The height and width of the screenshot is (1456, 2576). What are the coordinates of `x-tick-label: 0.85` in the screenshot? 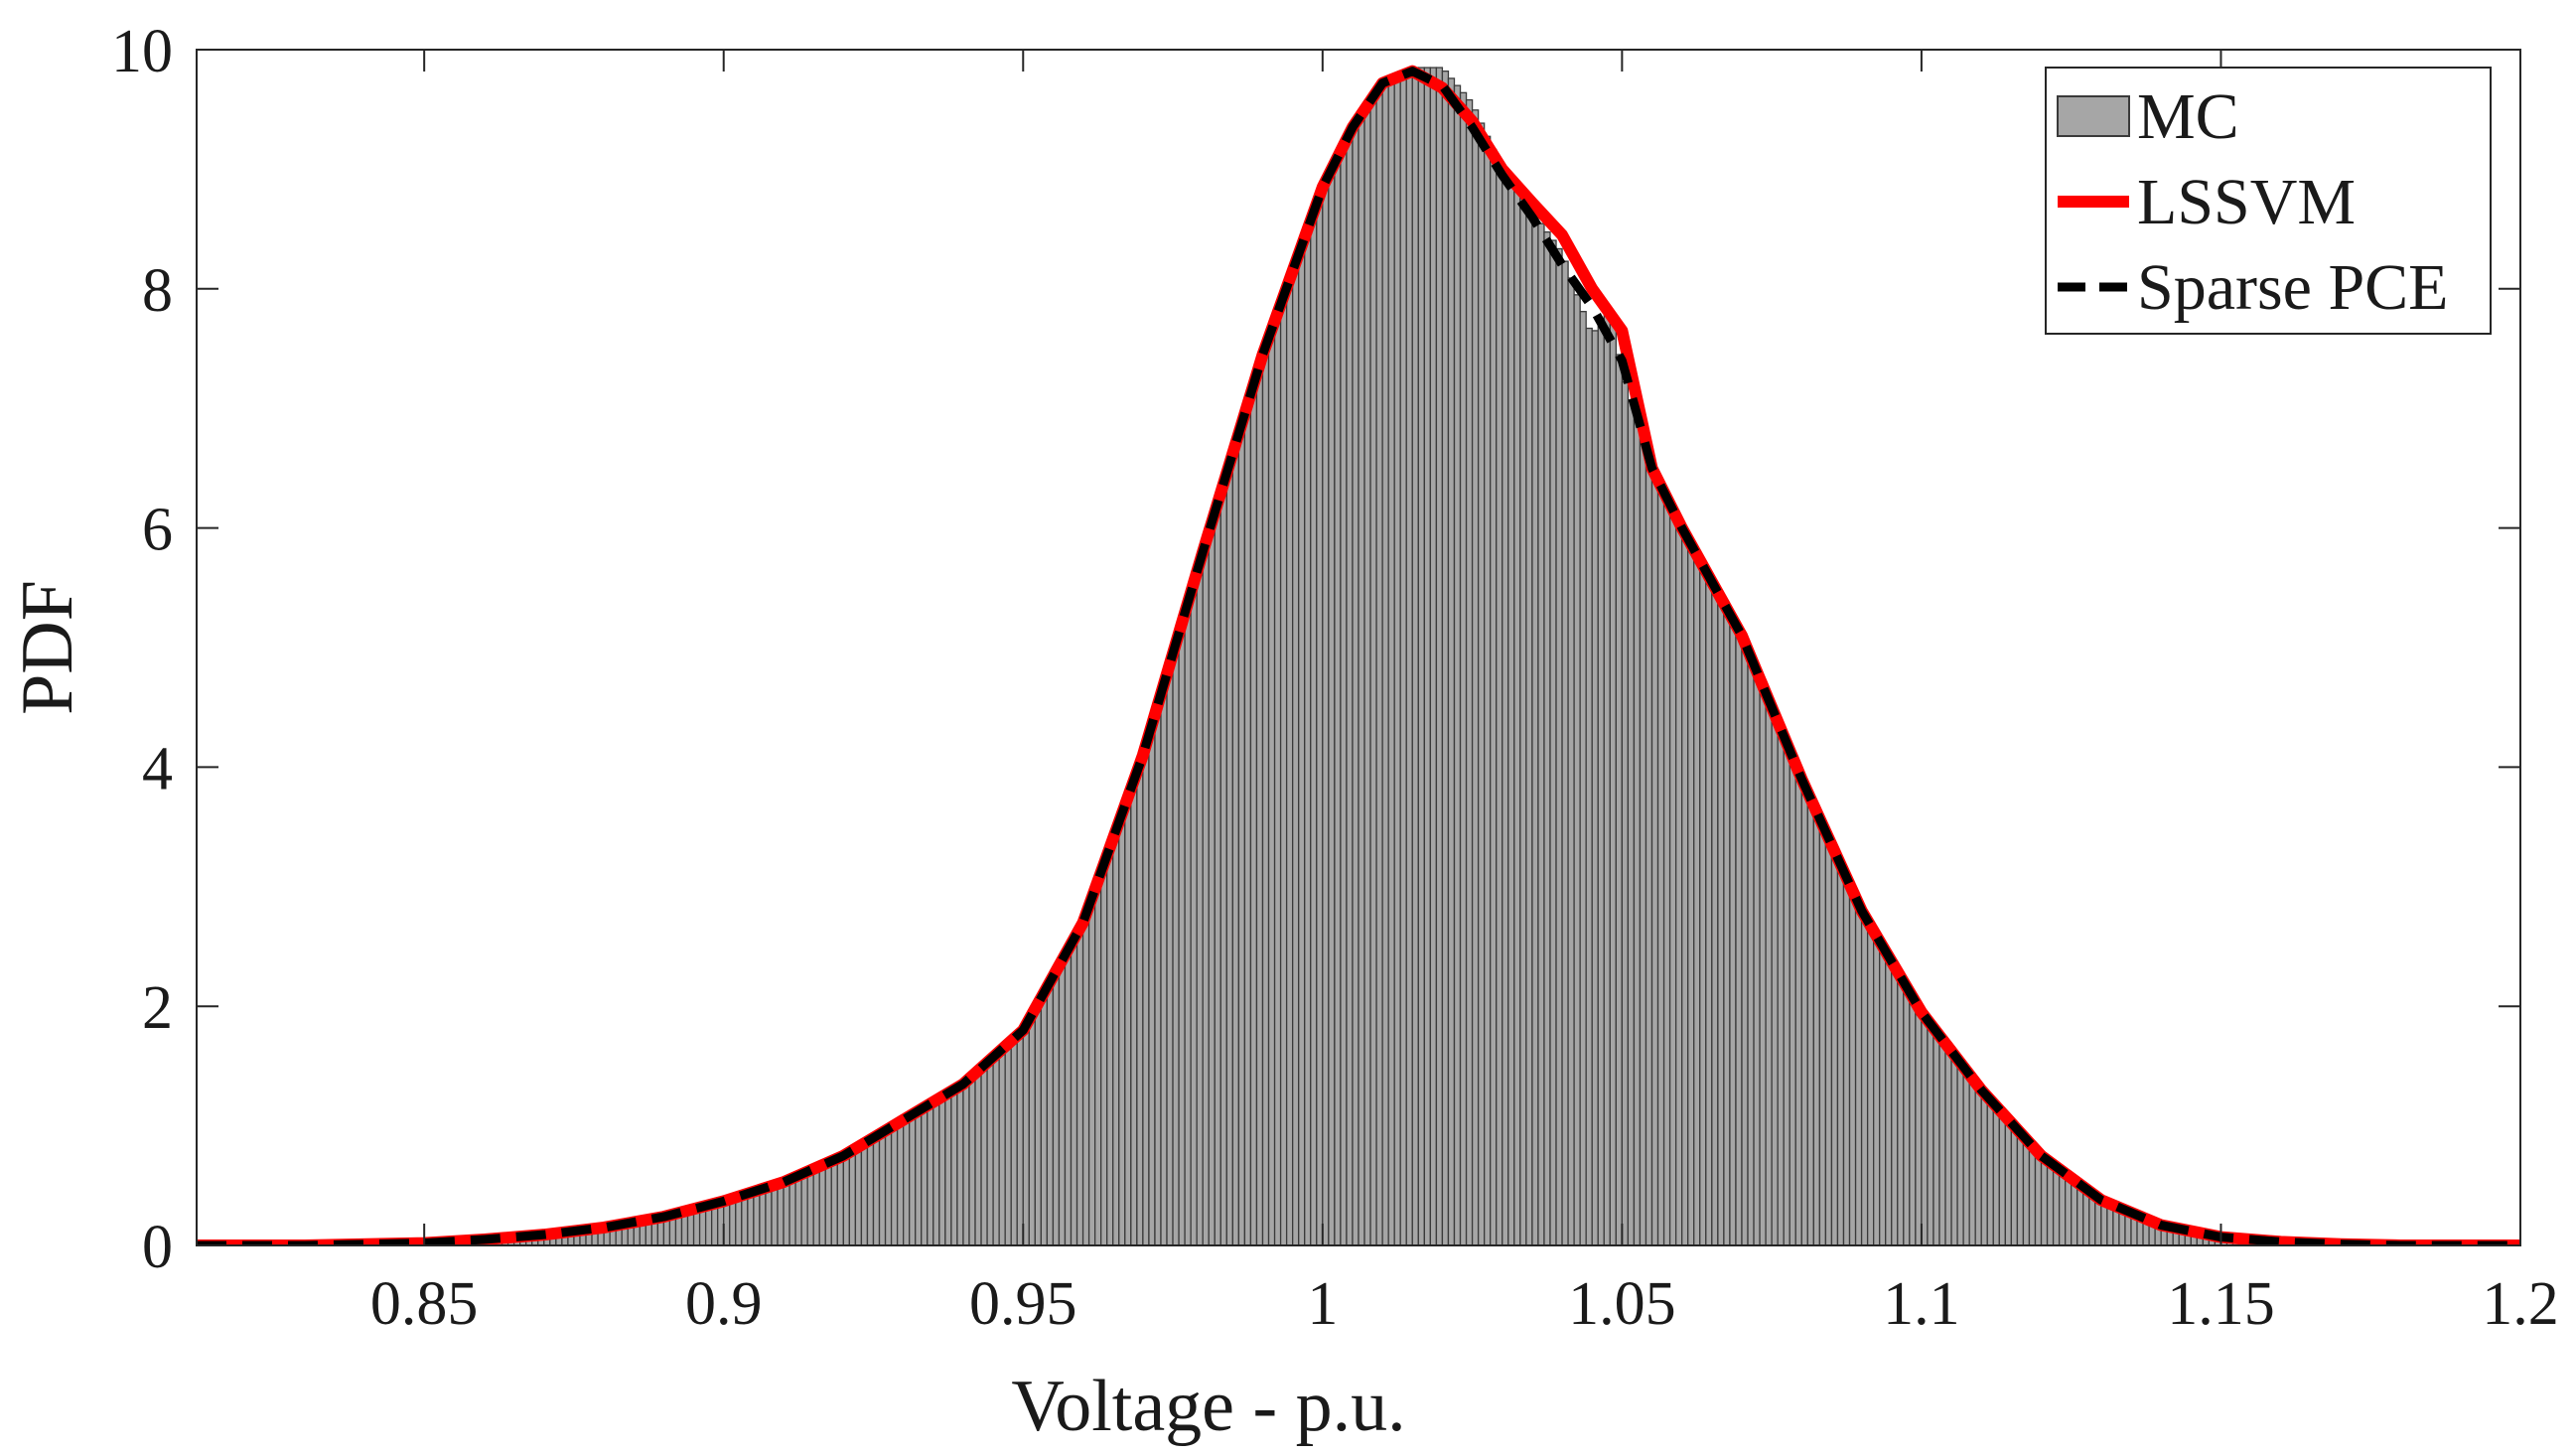 It's located at (425, 1304).